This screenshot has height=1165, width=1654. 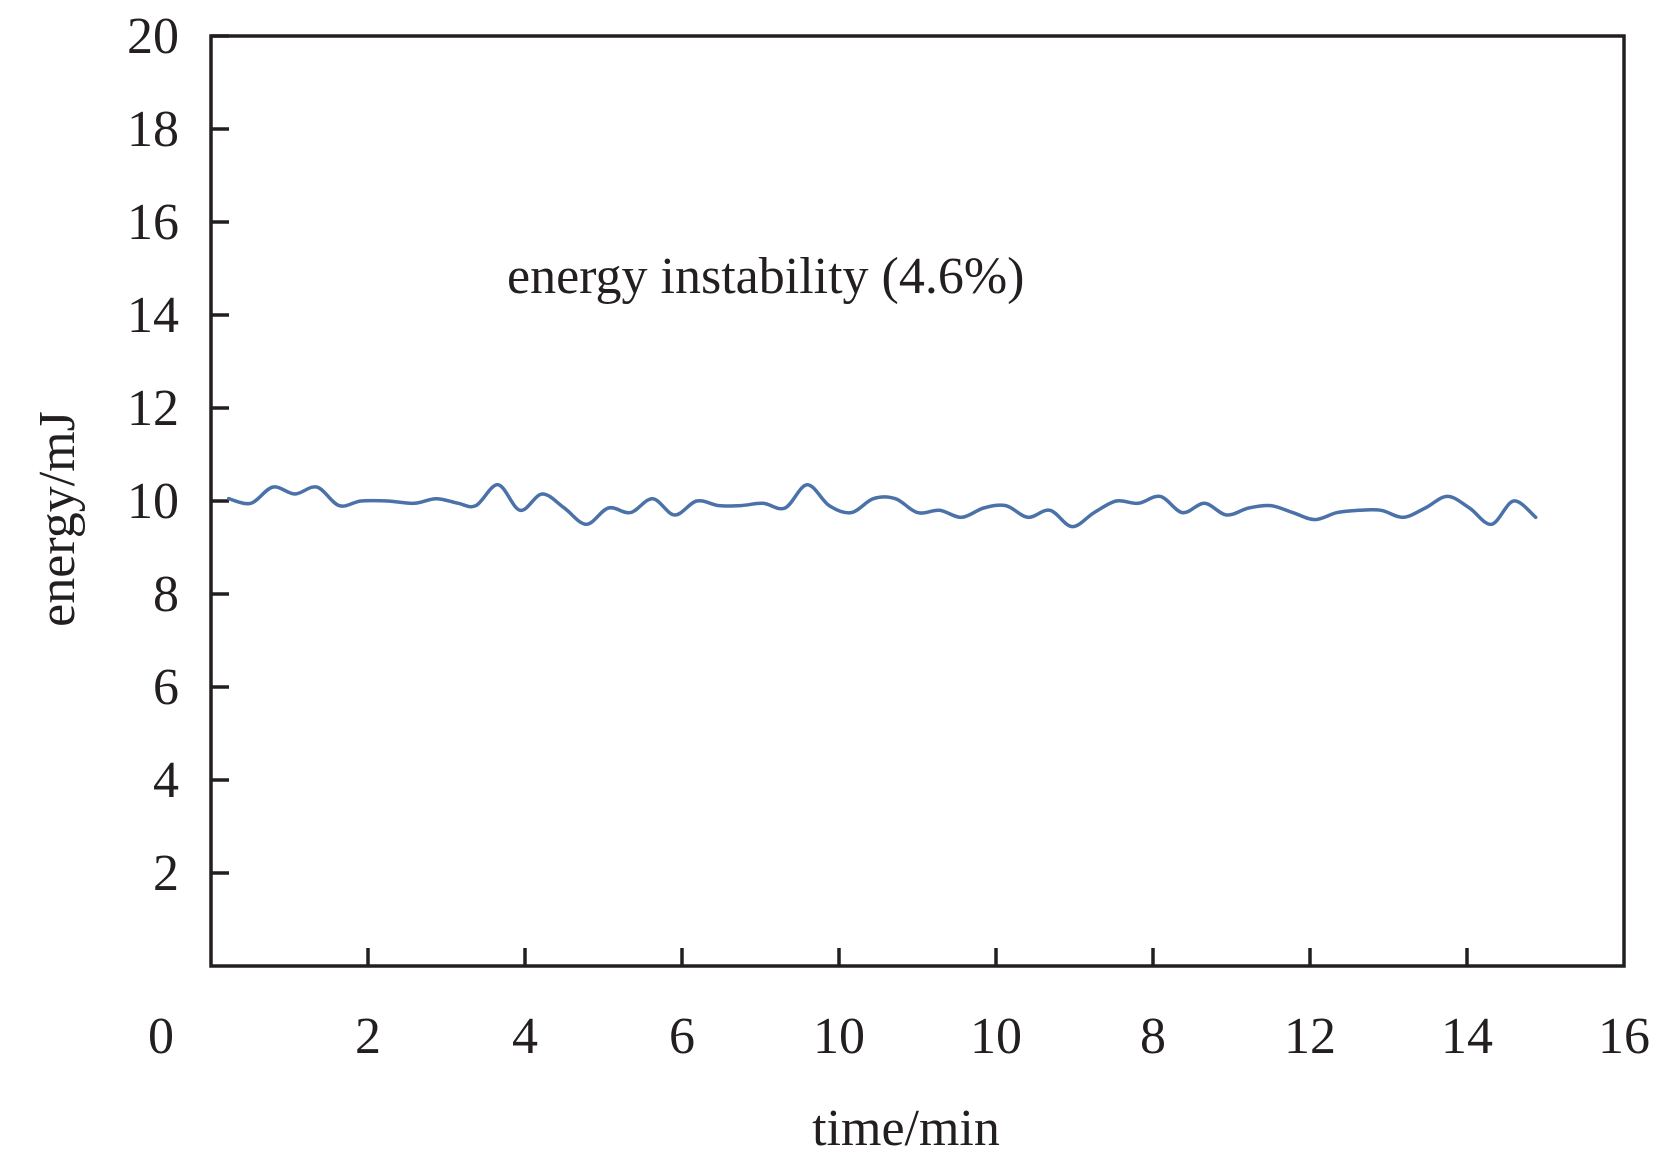 What do you see at coordinates (153, 455) in the screenshot?
I see `y-axis-tick-labels: 2 4 6 8 10 12 14 16 18 20` at bounding box center [153, 455].